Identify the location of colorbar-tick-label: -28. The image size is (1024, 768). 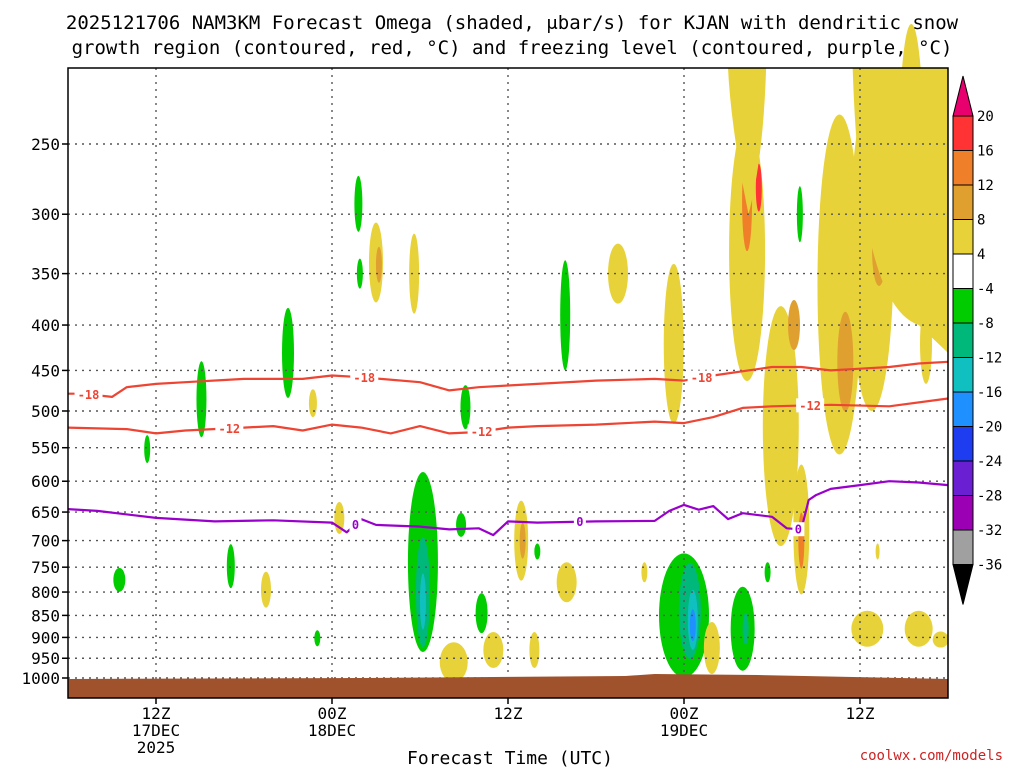
(989, 497).